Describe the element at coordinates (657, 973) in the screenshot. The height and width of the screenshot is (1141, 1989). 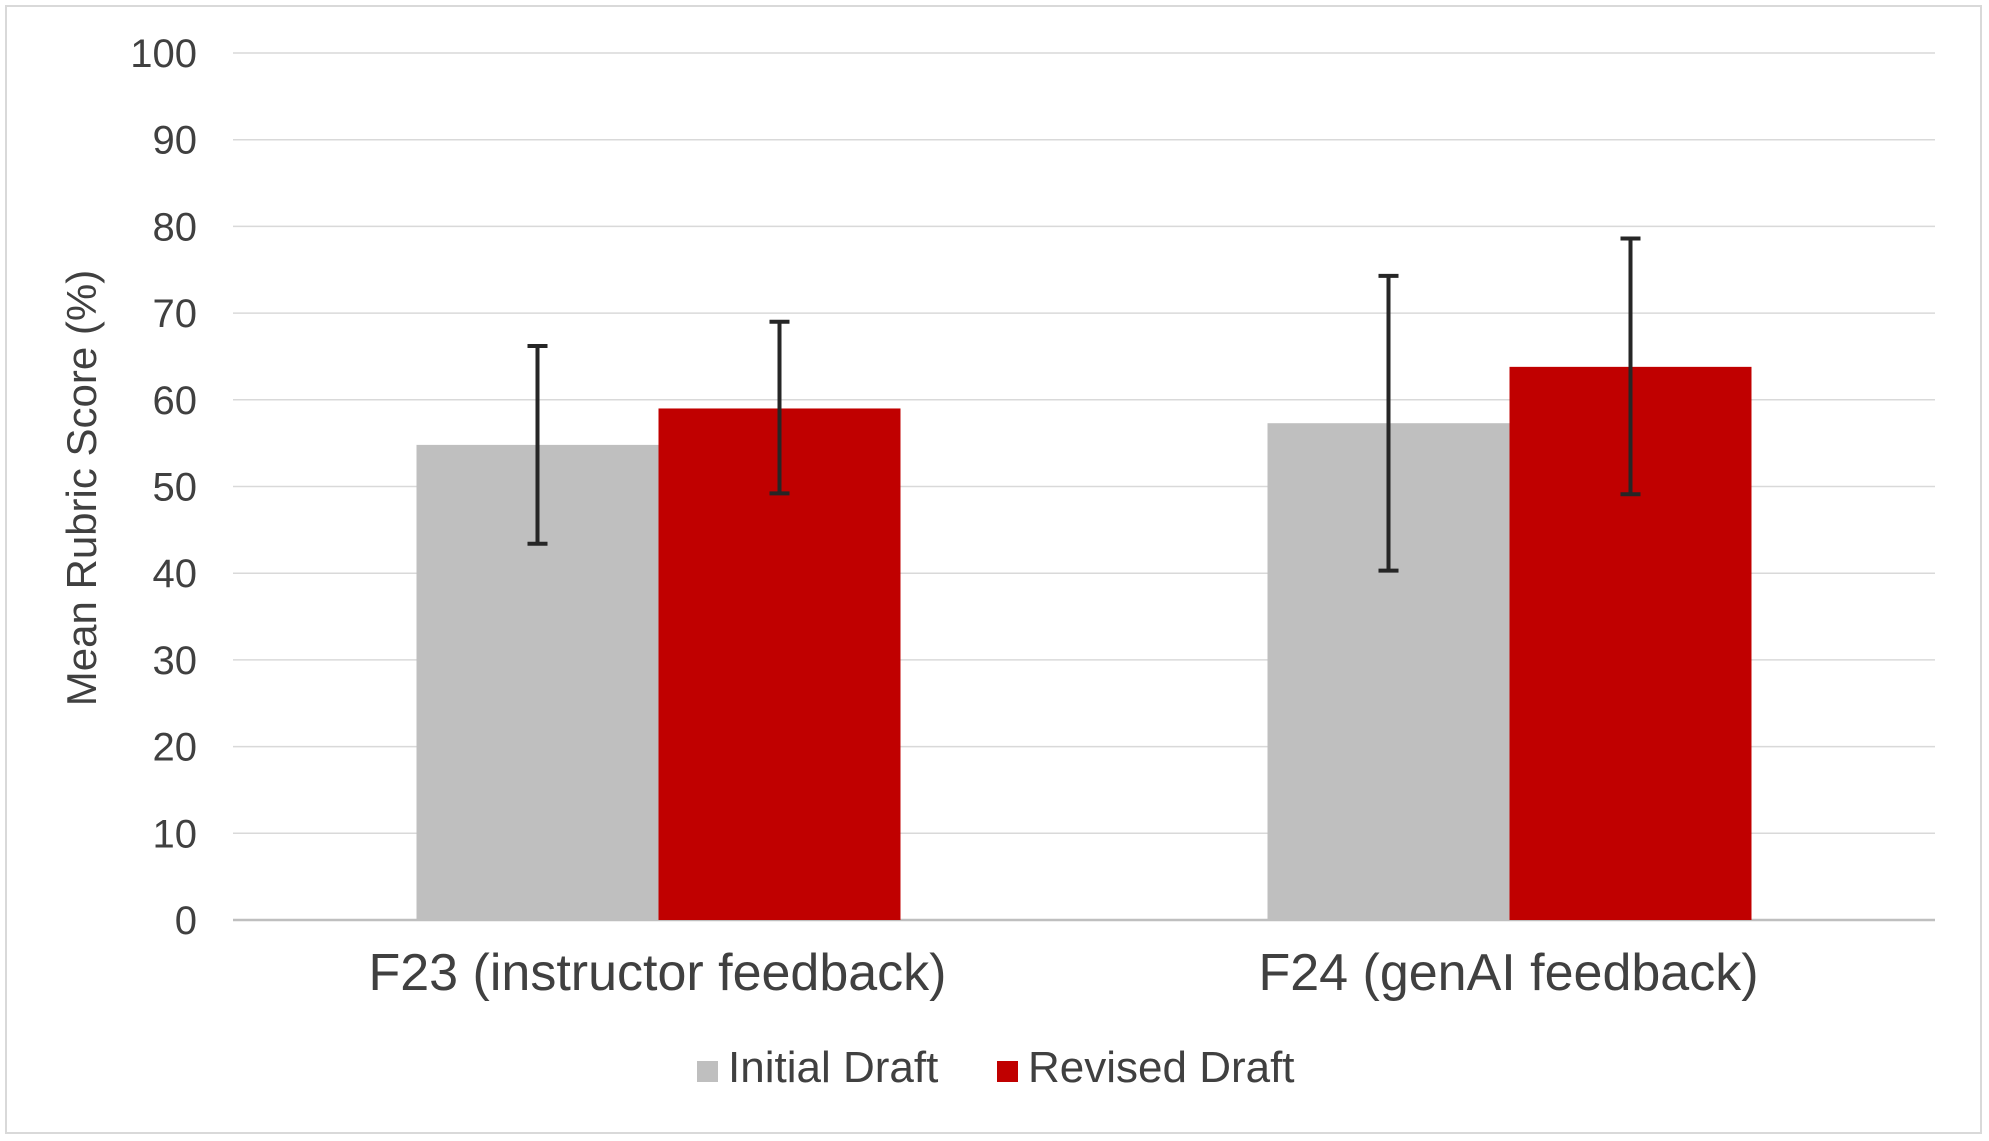
I see `x-category-label: F23 (instructor feedback)` at that location.